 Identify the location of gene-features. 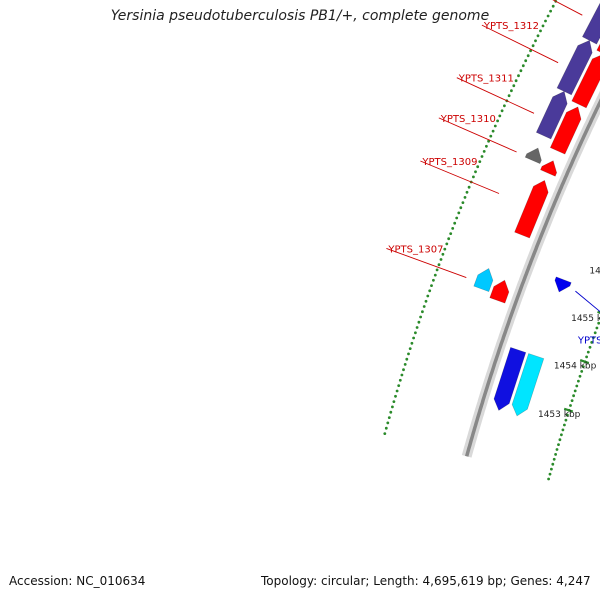
(536, 208).